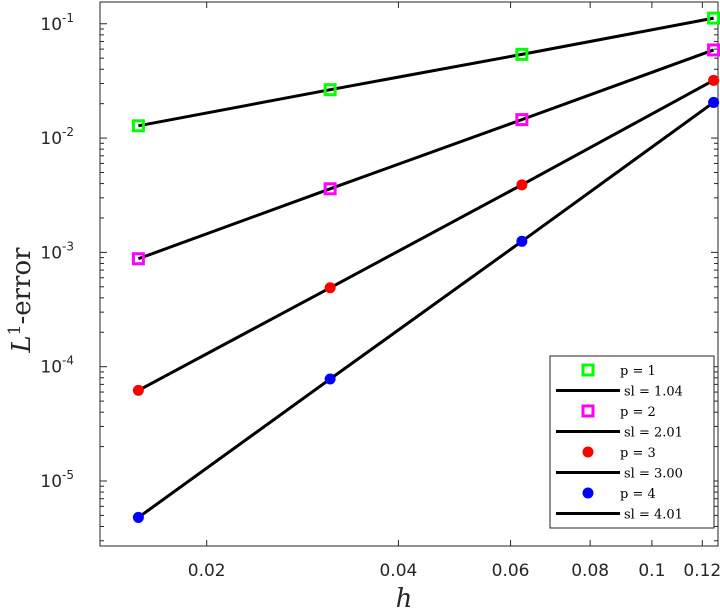 The image size is (720, 612). I want to click on y-axis-label-rest: -error, so click(22, 286).